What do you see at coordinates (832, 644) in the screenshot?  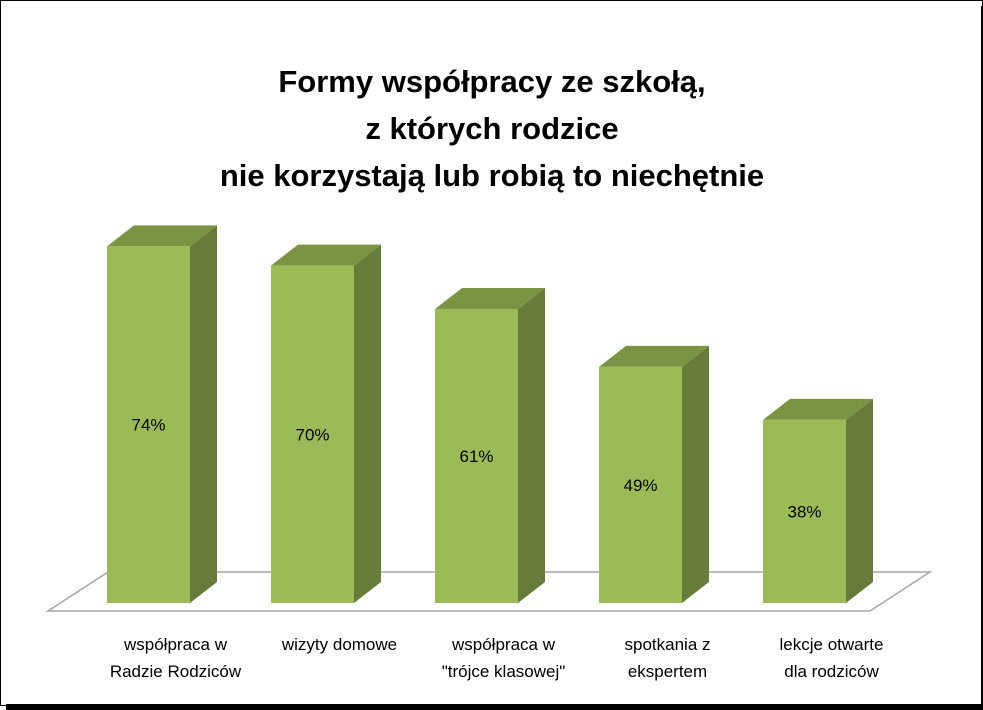 I see `category-label-line: lekcje otwarte` at bounding box center [832, 644].